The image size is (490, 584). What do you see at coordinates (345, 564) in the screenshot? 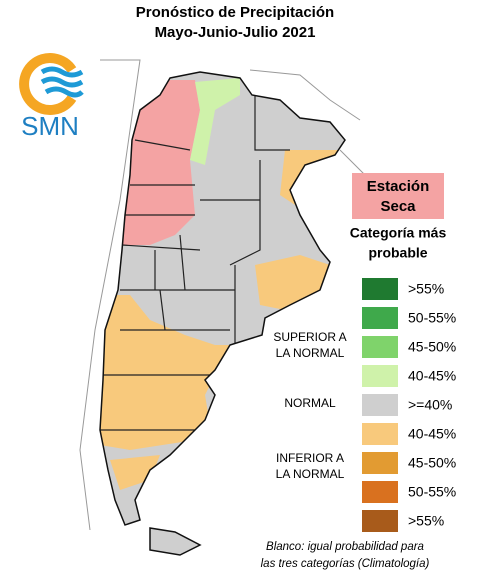
I see `footnote: las tres categorías (Climatología)` at bounding box center [345, 564].